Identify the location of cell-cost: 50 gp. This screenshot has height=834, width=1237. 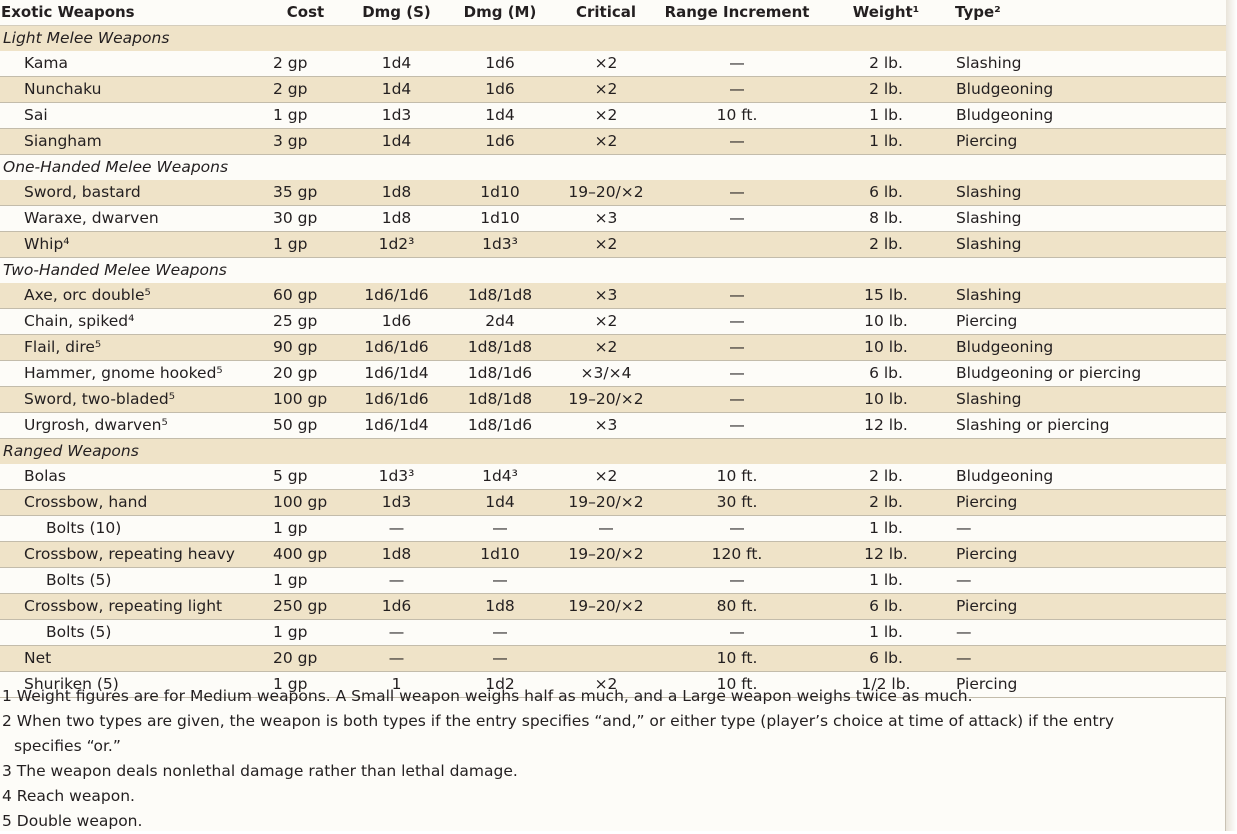
(305, 425).